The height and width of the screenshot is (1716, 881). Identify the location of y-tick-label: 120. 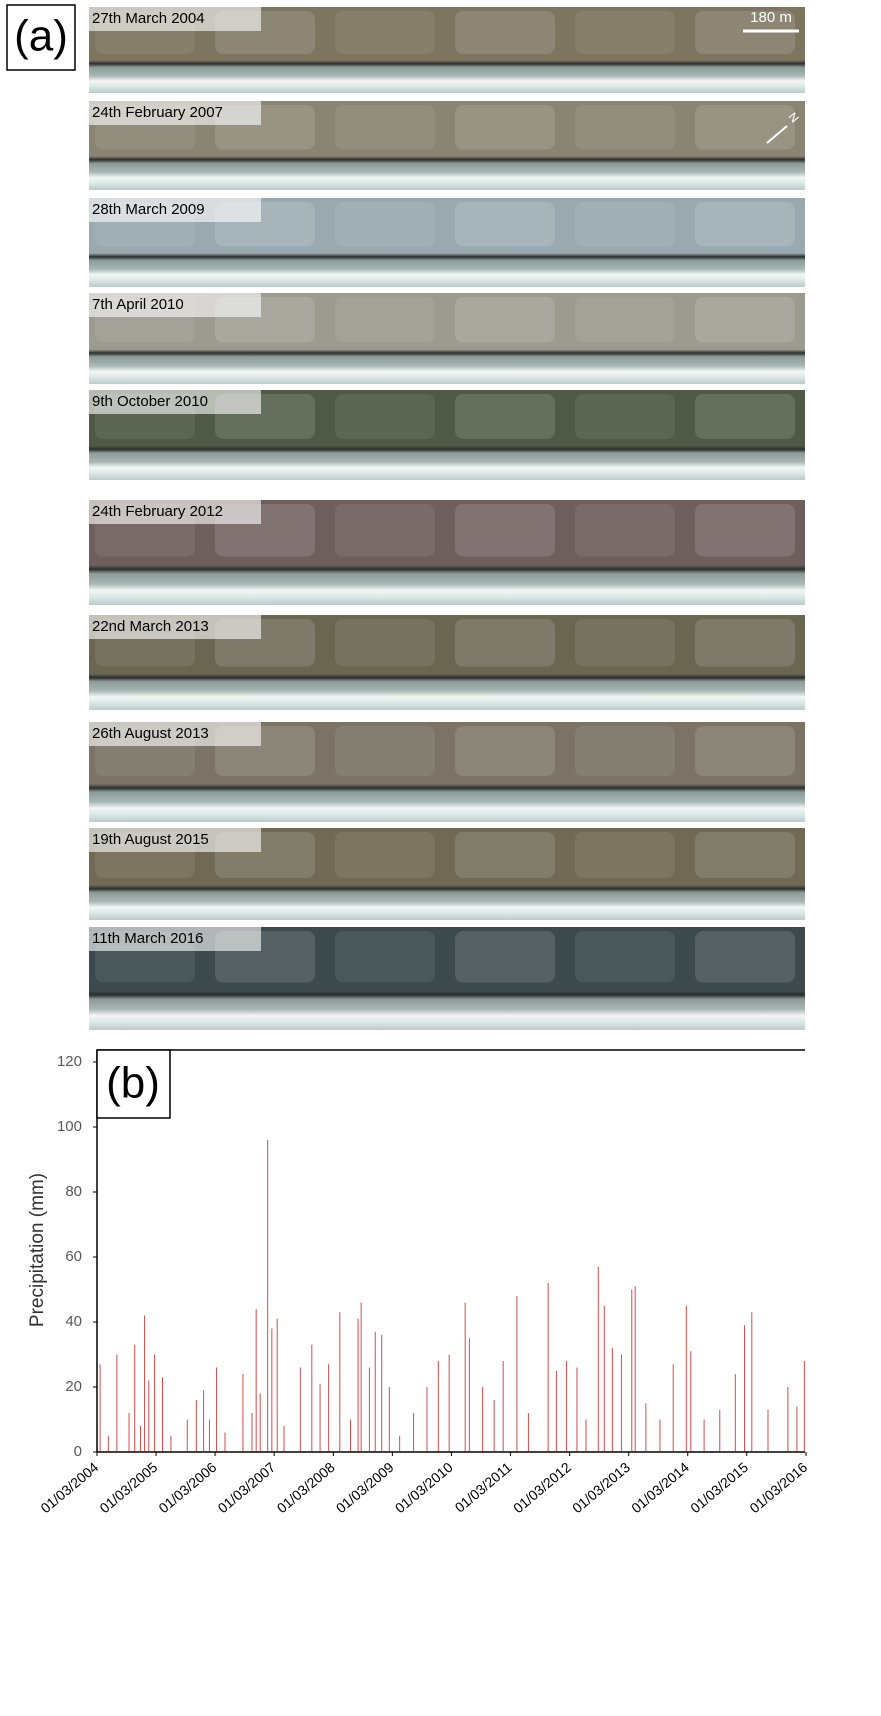
(69, 1061).